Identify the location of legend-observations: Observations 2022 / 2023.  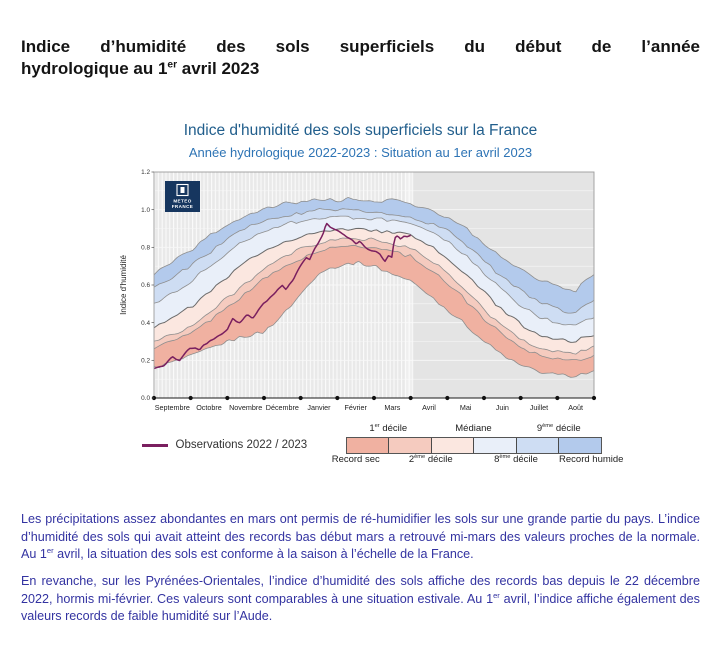
(224, 445).